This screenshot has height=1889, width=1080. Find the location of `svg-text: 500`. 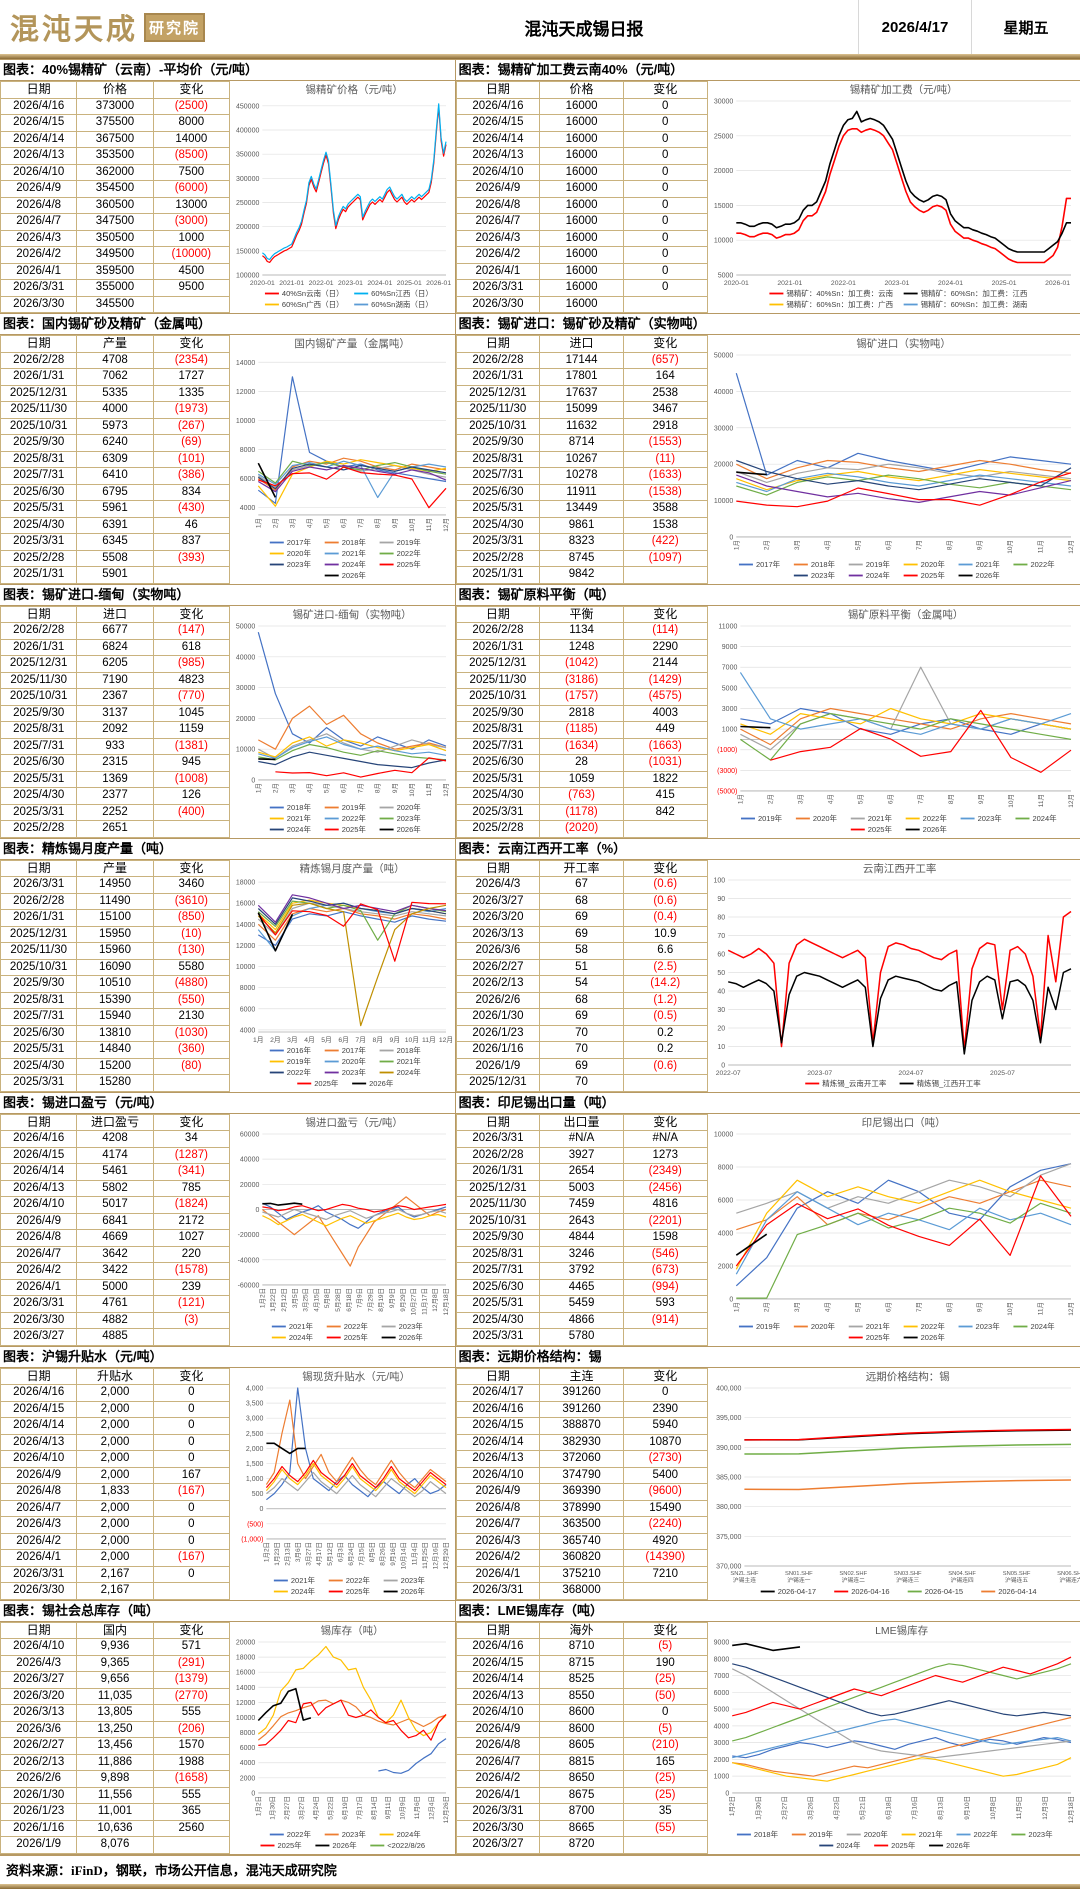

svg-text: 500 is located at coordinates (258, 1494).